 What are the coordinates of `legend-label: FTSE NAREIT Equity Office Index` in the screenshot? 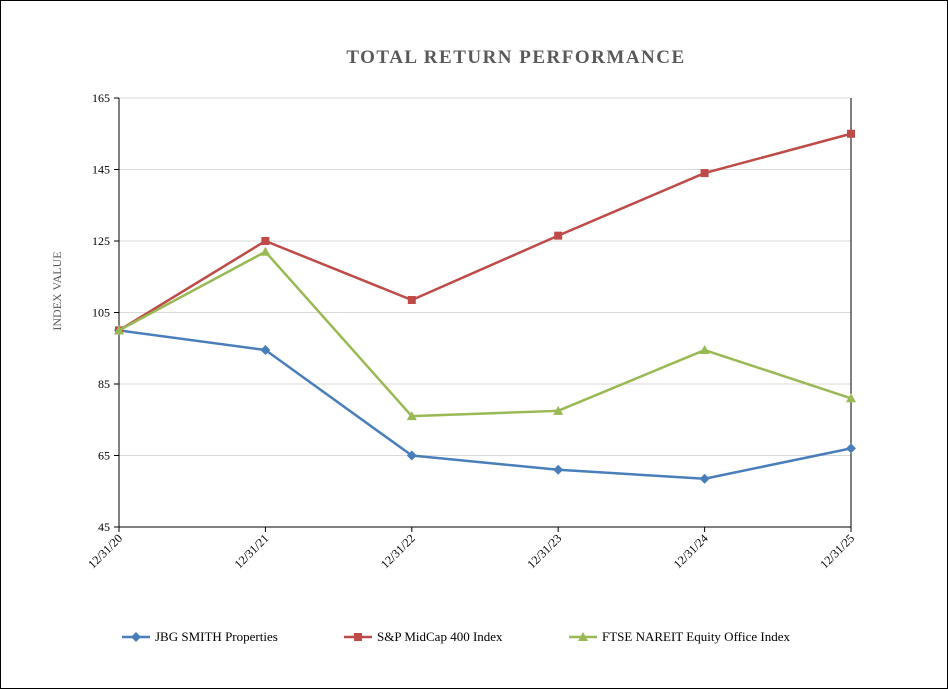 It's located at (696, 636).